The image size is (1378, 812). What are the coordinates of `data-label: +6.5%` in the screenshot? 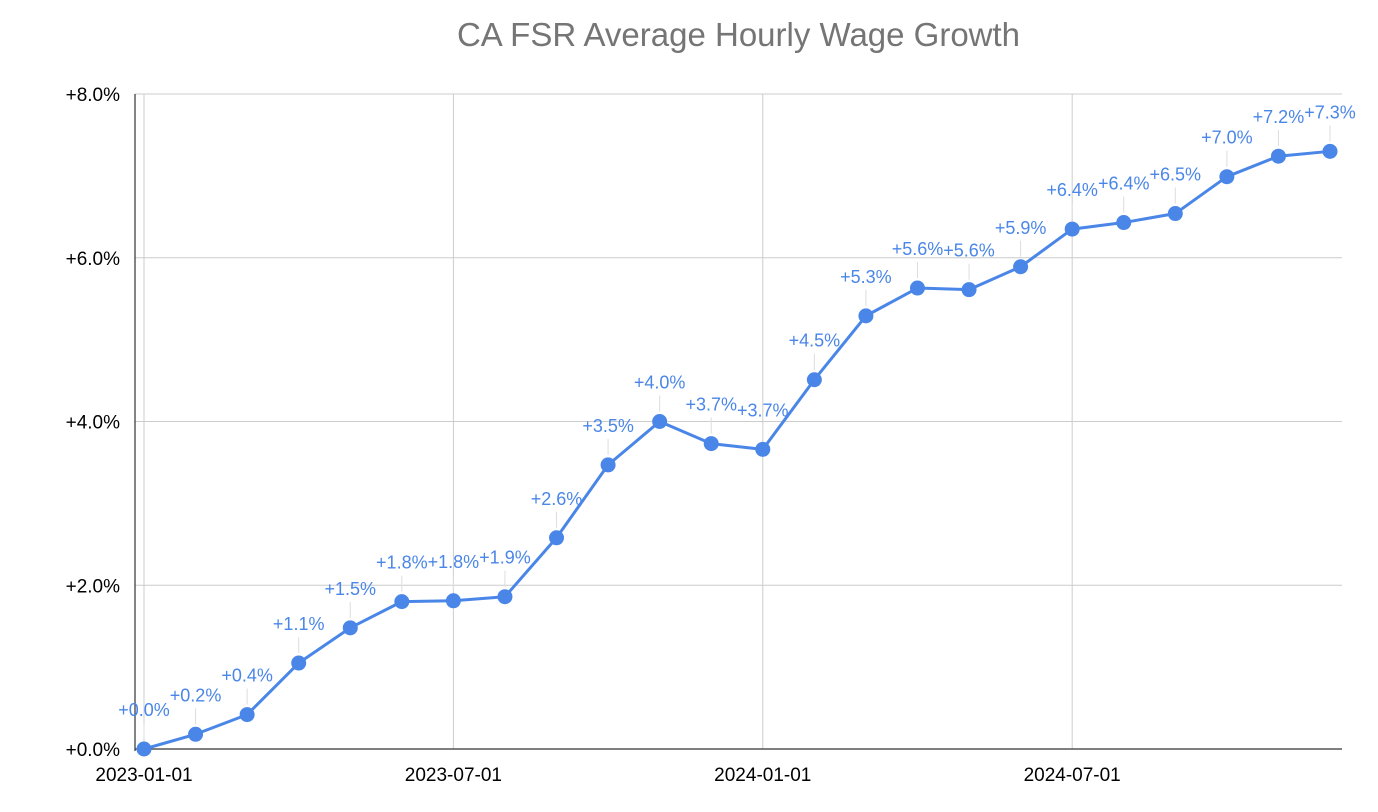 It's located at (1176, 175).